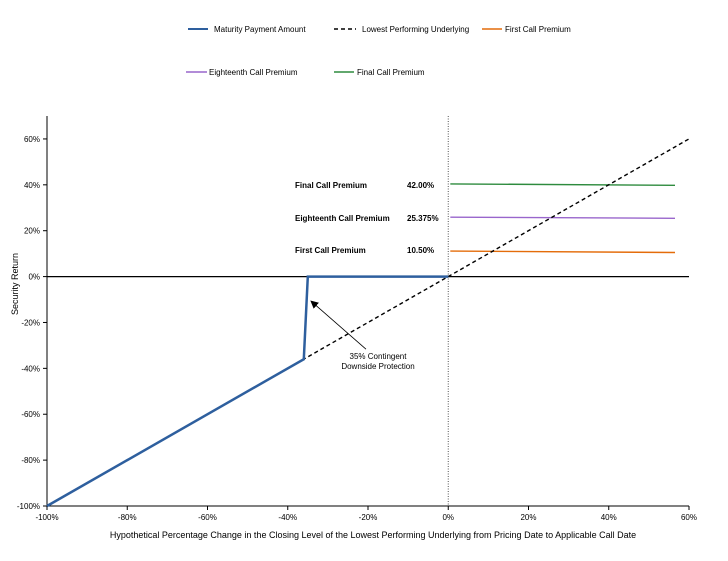 Image resolution: width=728 pixels, height=561 pixels. I want to click on legend-item-maturity-payment: Maturity Payment Amount, so click(247, 29).